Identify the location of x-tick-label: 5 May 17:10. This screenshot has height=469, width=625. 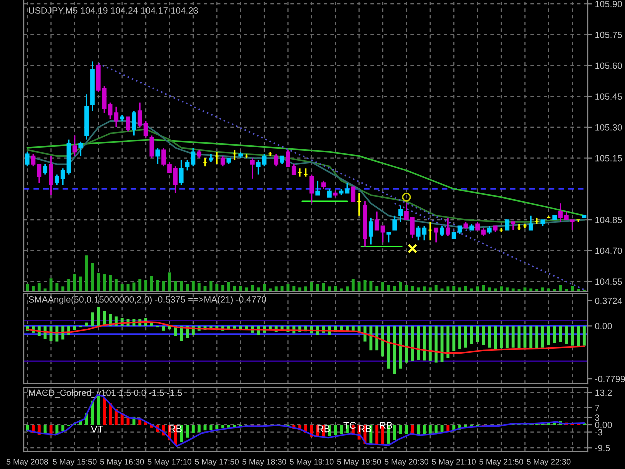
(170, 462).